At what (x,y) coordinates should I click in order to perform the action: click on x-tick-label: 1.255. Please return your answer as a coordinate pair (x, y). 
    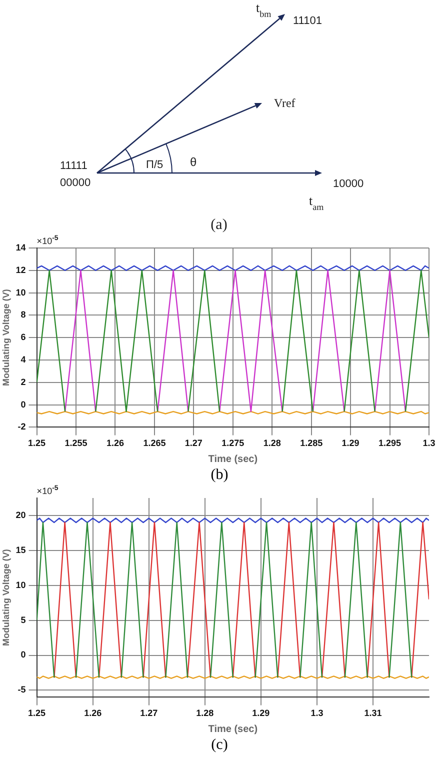
    Looking at the image, I should click on (76, 443).